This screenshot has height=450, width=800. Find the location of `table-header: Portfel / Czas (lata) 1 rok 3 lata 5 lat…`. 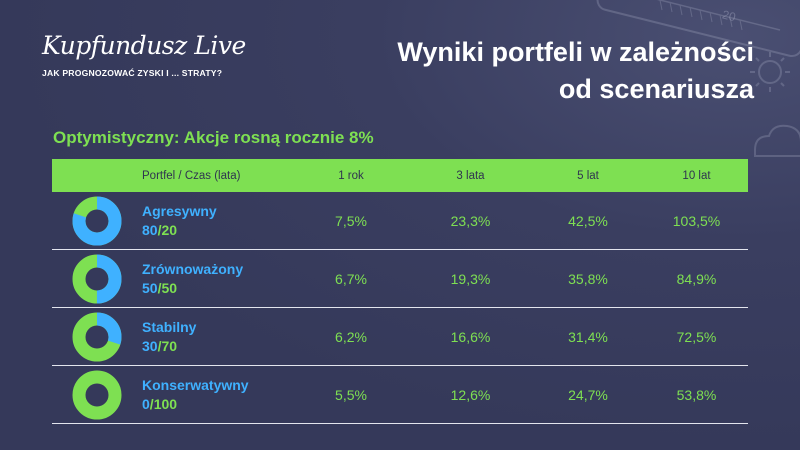

table-header: Portfel / Czas (lata) 1 rok 3 lata 5 lat… is located at coordinates (400, 175).